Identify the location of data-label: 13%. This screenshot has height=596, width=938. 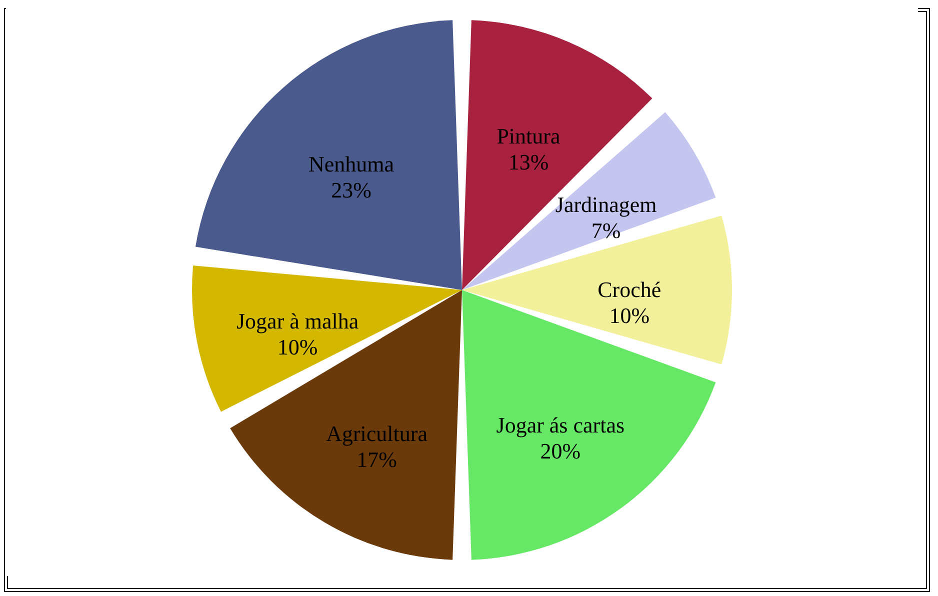
(528, 161).